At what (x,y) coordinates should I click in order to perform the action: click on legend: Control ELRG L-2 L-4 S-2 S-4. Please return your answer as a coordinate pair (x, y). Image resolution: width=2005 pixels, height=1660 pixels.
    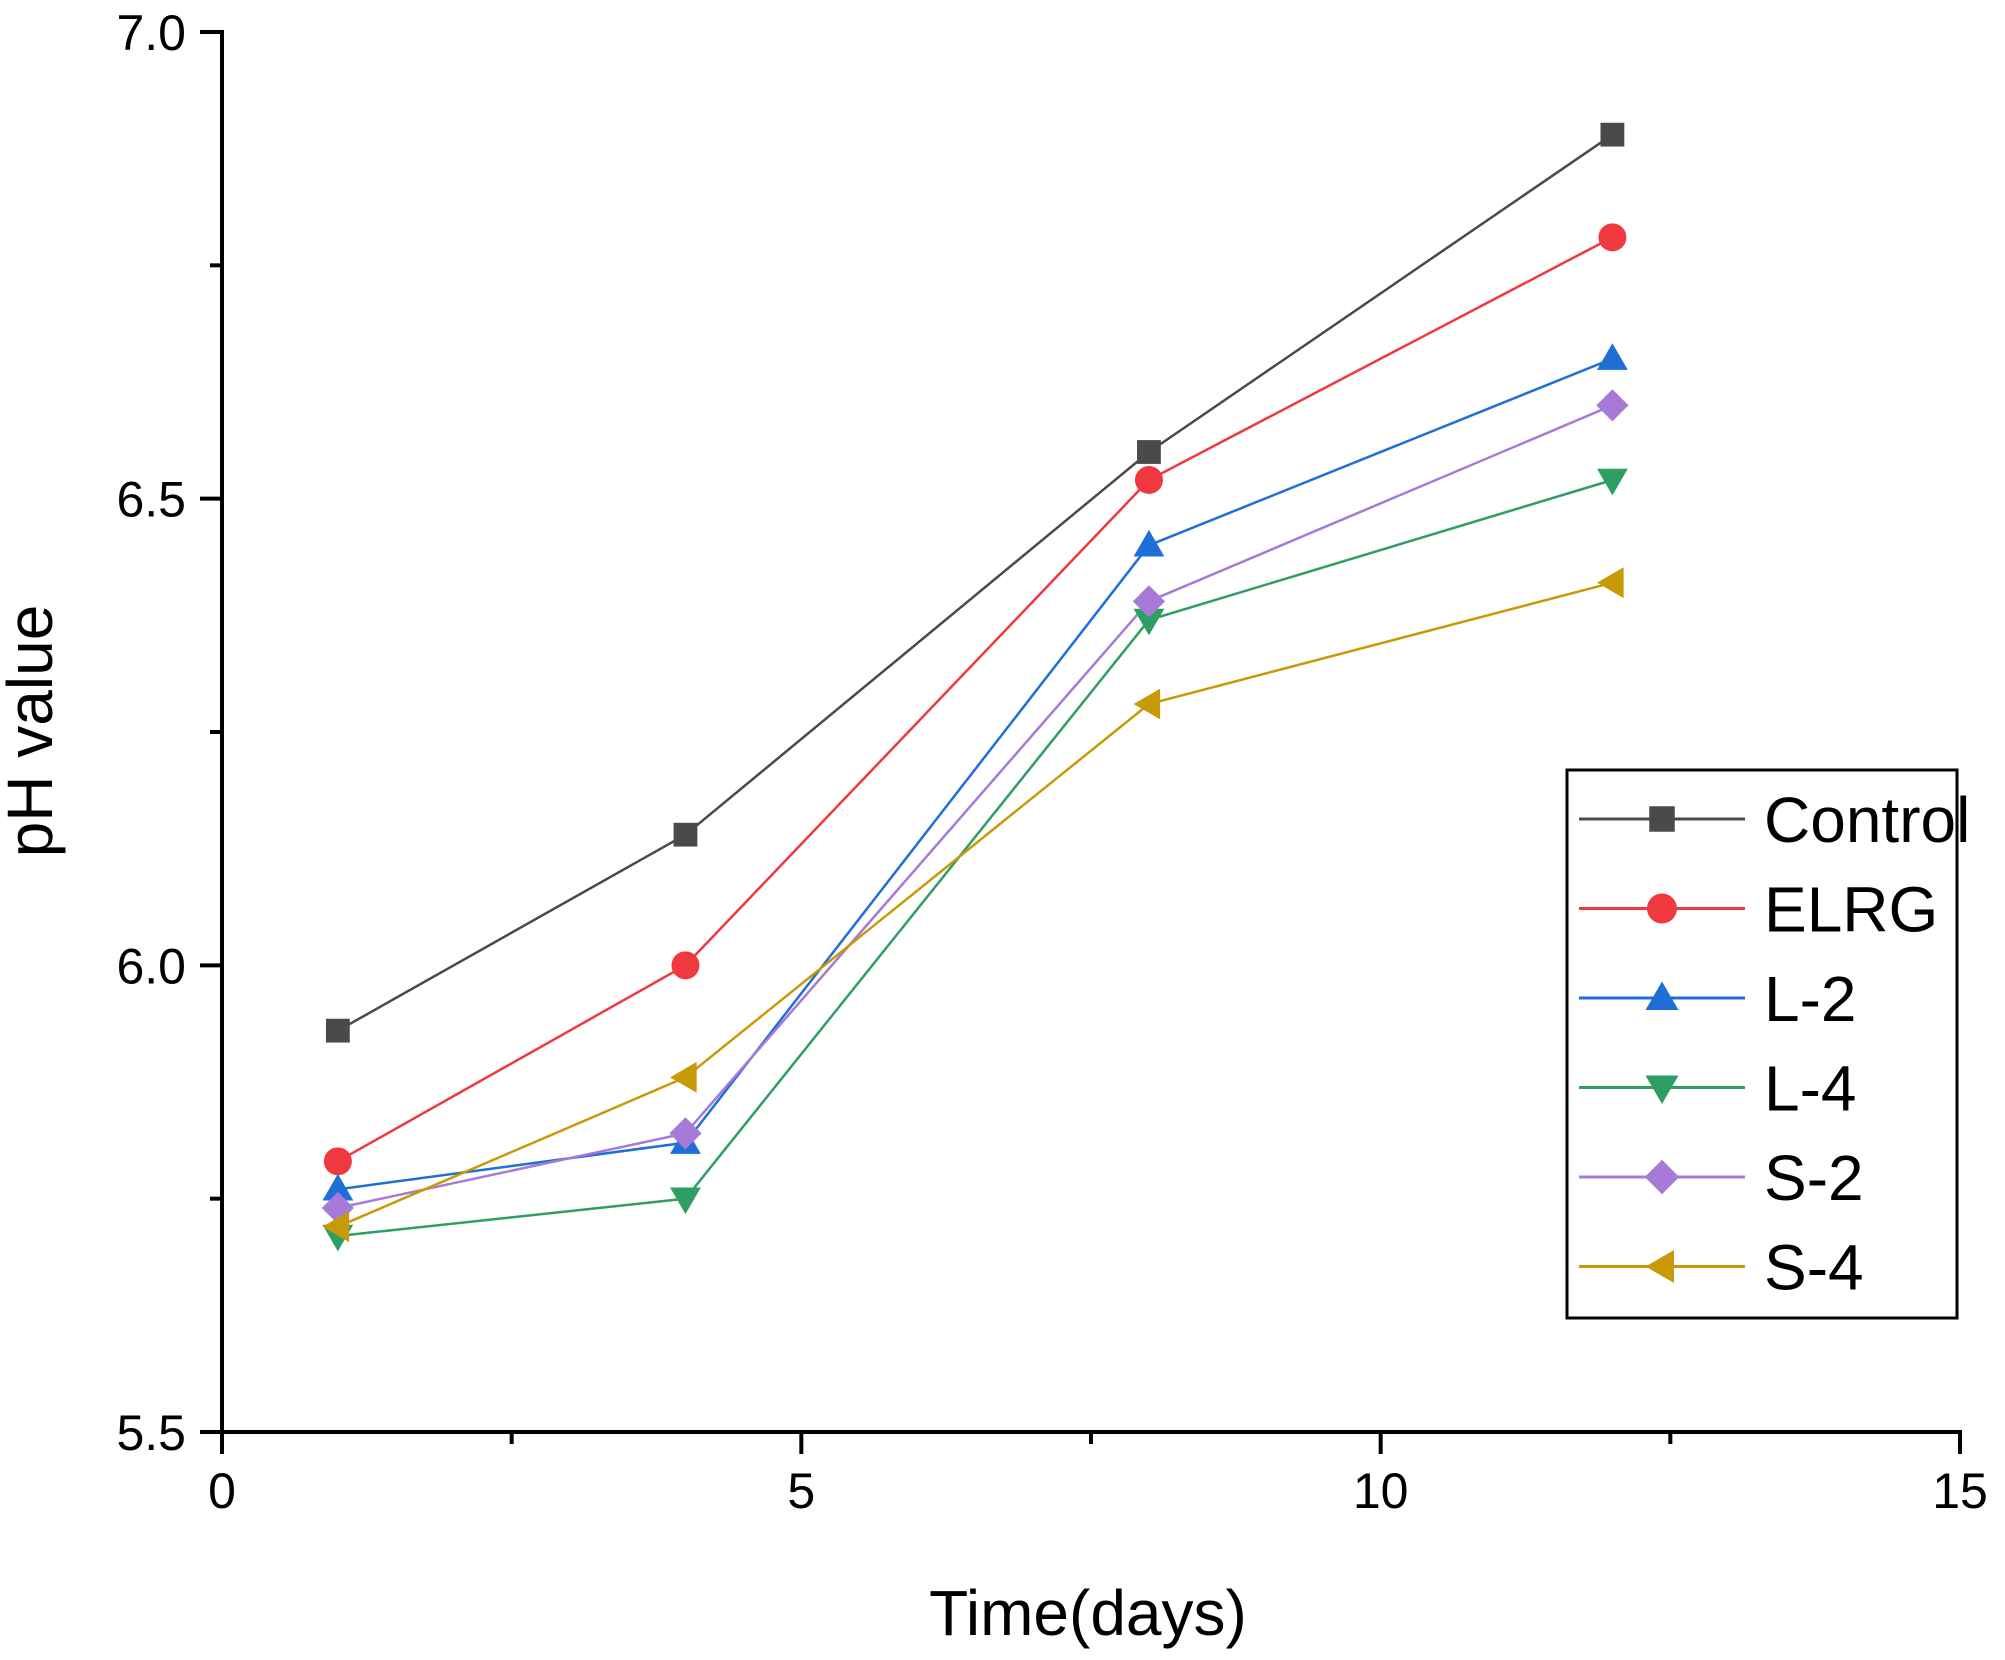
    Looking at the image, I should click on (1767, 1044).